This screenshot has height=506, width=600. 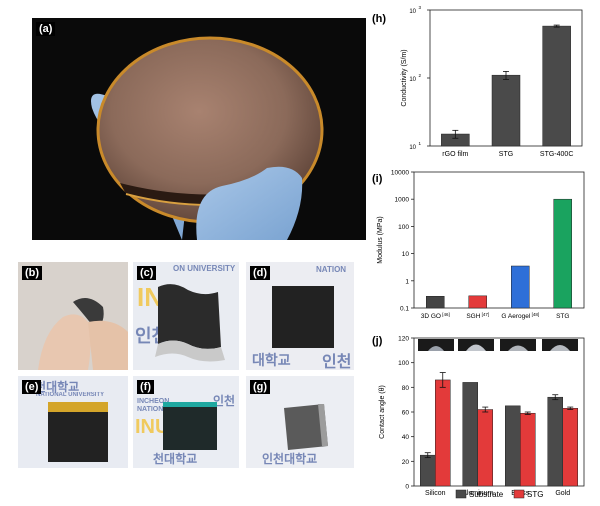 I want to click on chart-i-ytick-label: 1000, so click(x=402, y=200).